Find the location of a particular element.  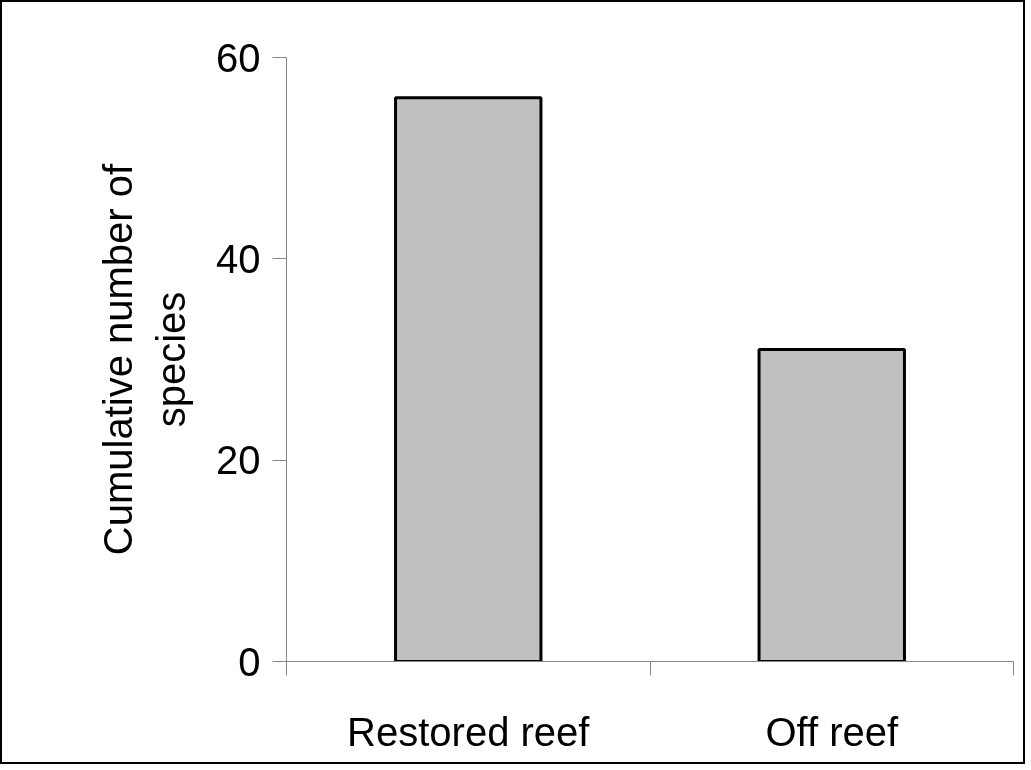

x-tick-label: Off reef is located at coordinates (832, 731).